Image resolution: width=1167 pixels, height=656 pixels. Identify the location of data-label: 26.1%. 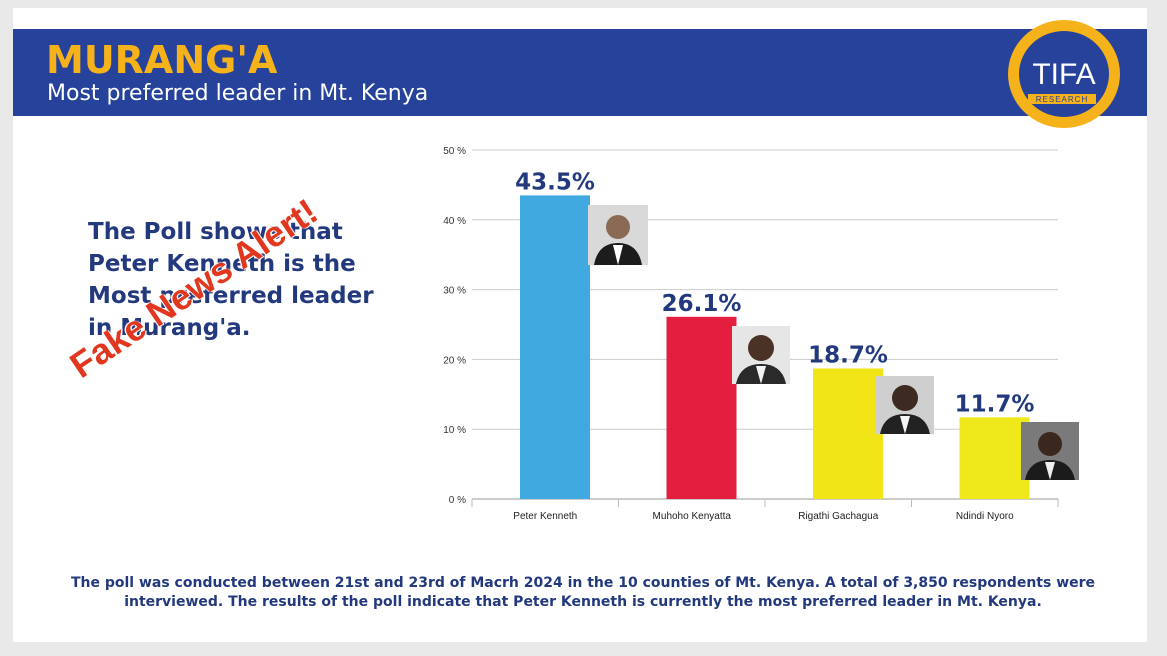
(702, 304).